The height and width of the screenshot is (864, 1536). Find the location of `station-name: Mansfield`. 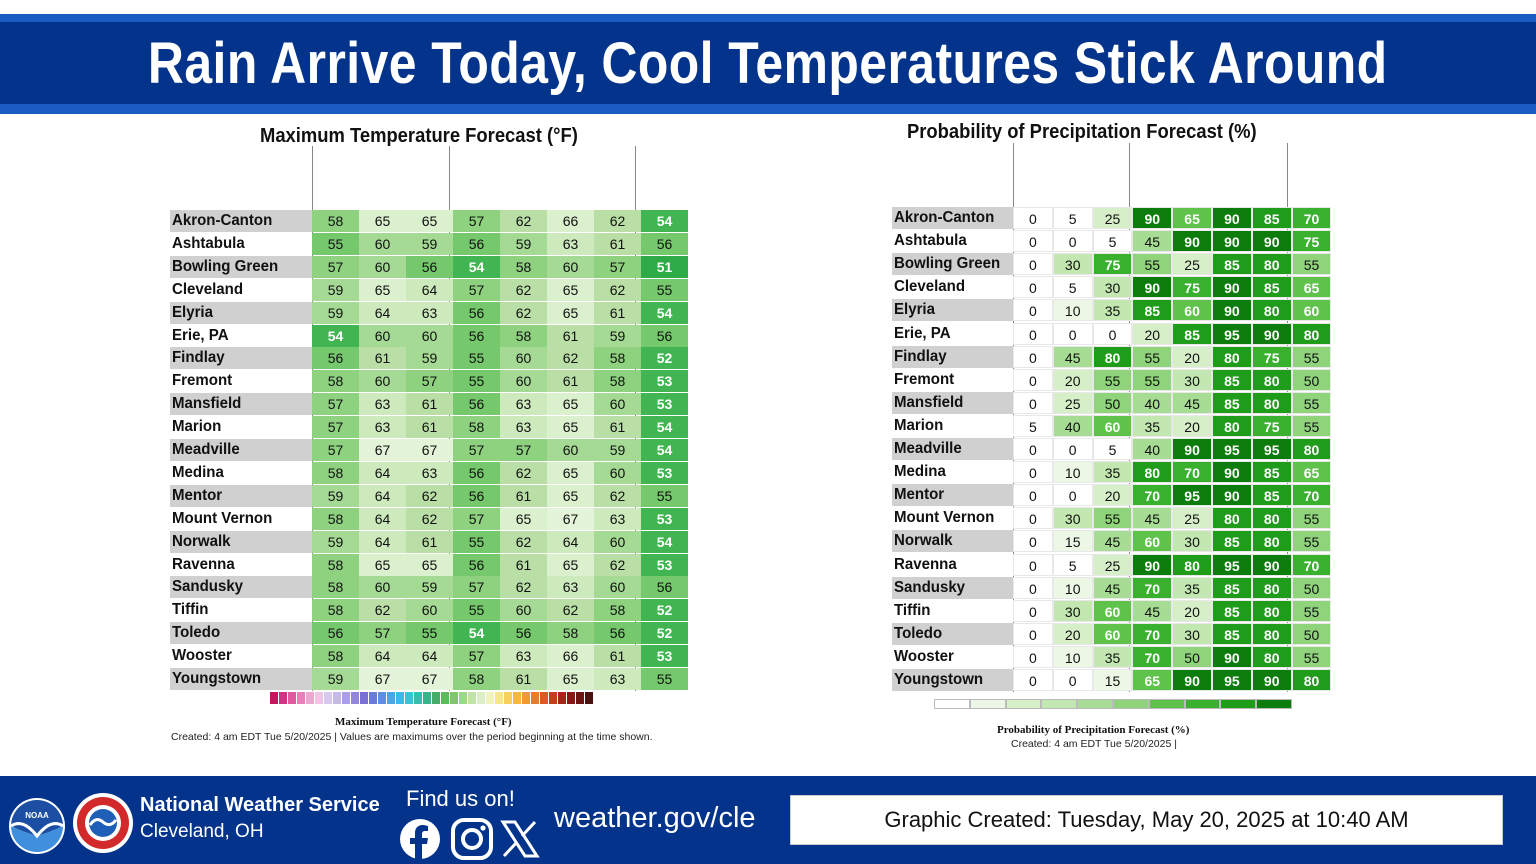

station-name: Mansfield is located at coordinates (929, 402).